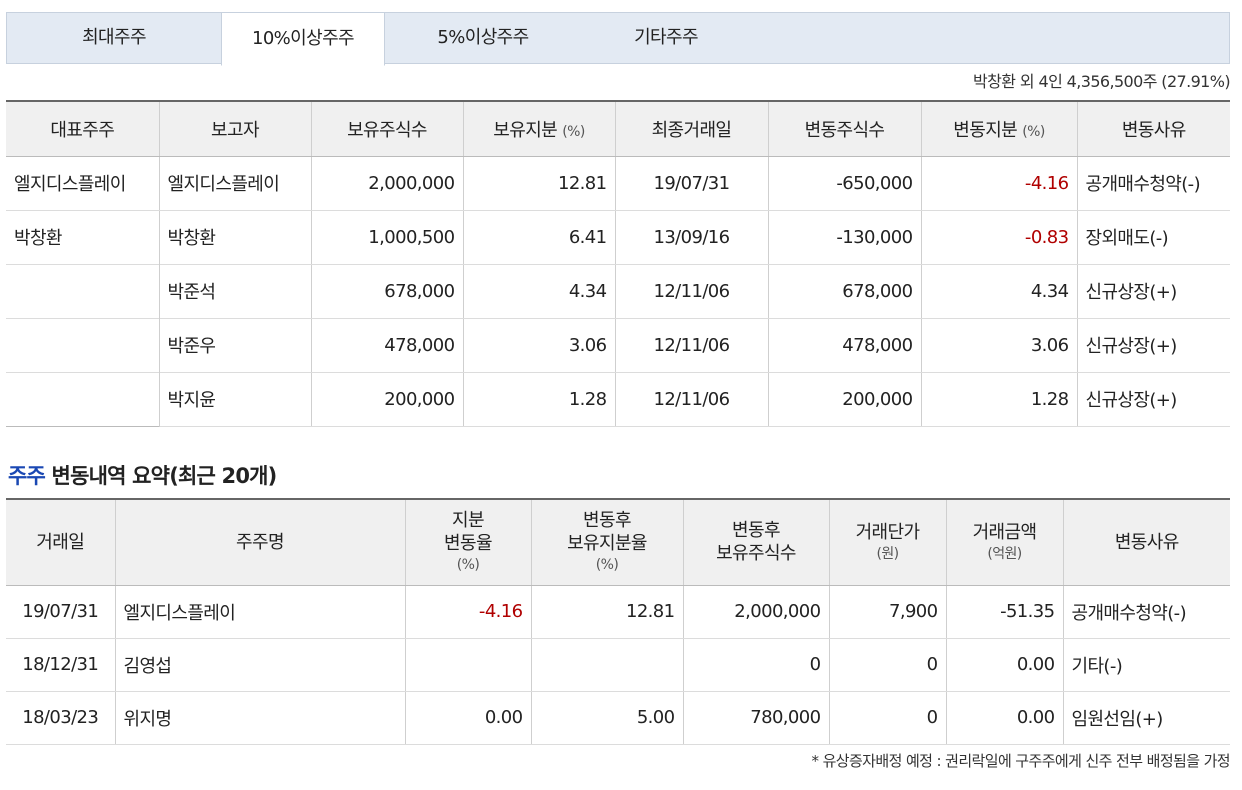 Image resolution: width=1242 pixels, height=790 pixels. I want to click on col-header-amount-line1: 거래금액, so click(1004, 532).